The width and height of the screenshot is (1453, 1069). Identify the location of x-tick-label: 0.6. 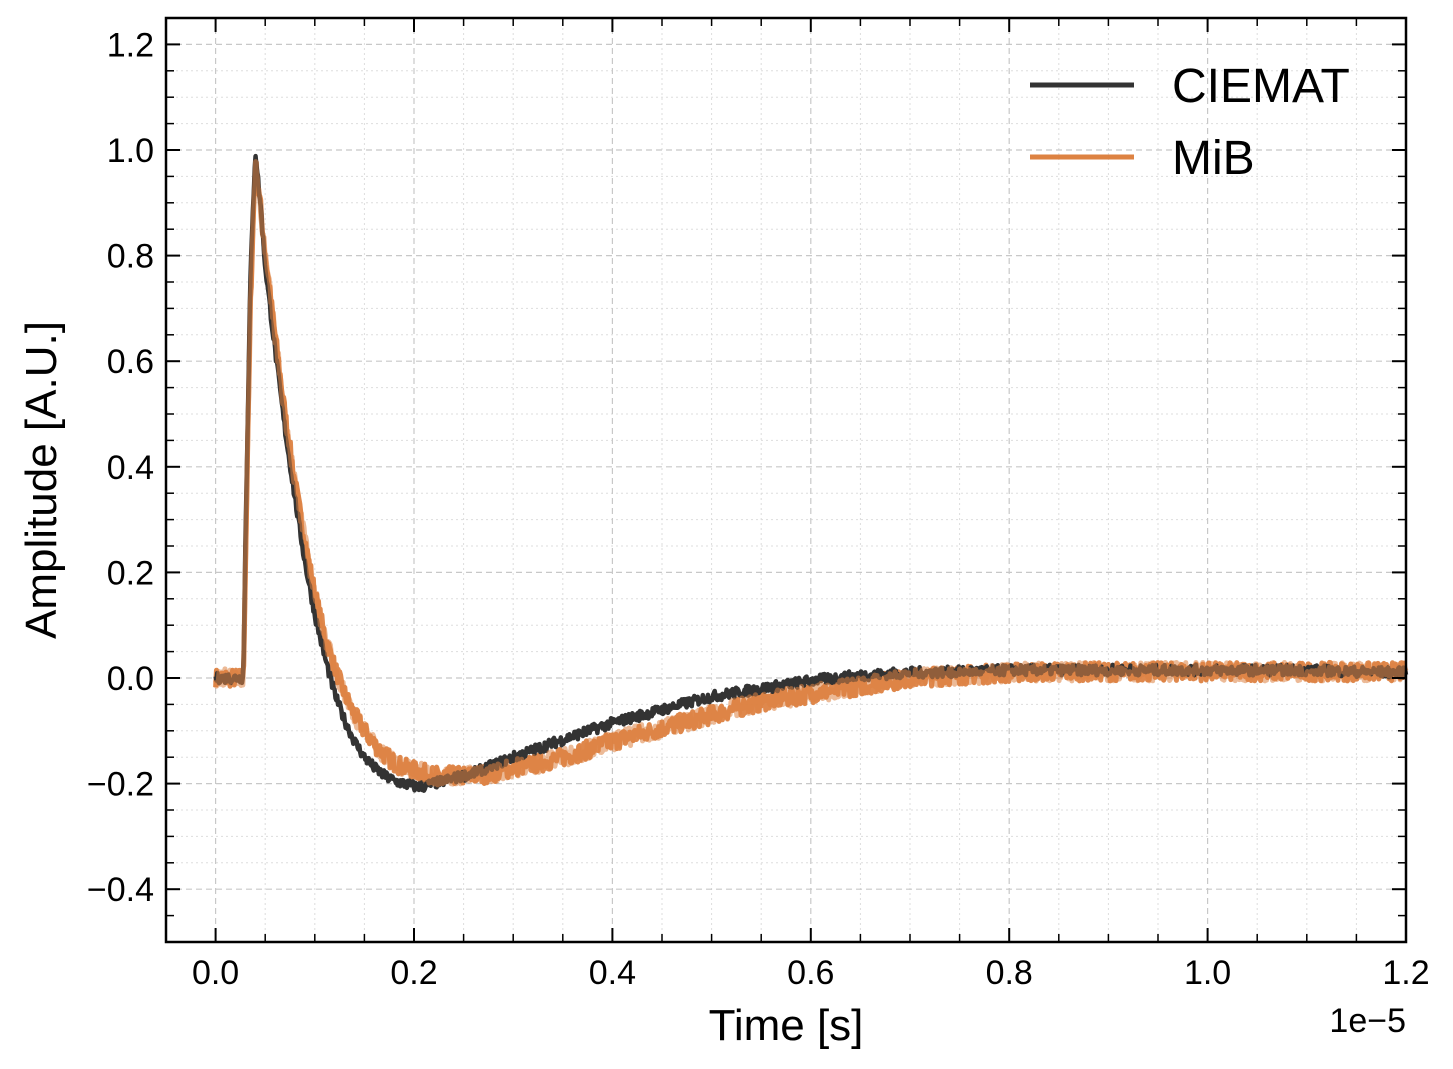
(810, 973).